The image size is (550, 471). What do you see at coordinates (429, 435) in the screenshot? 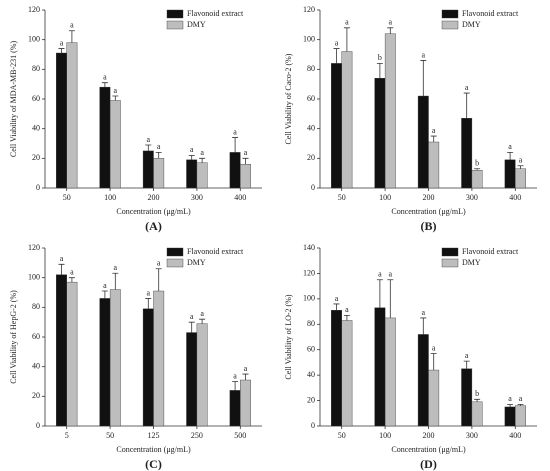
I see `x-tick-label: 200` at bounding box center [429, 435].